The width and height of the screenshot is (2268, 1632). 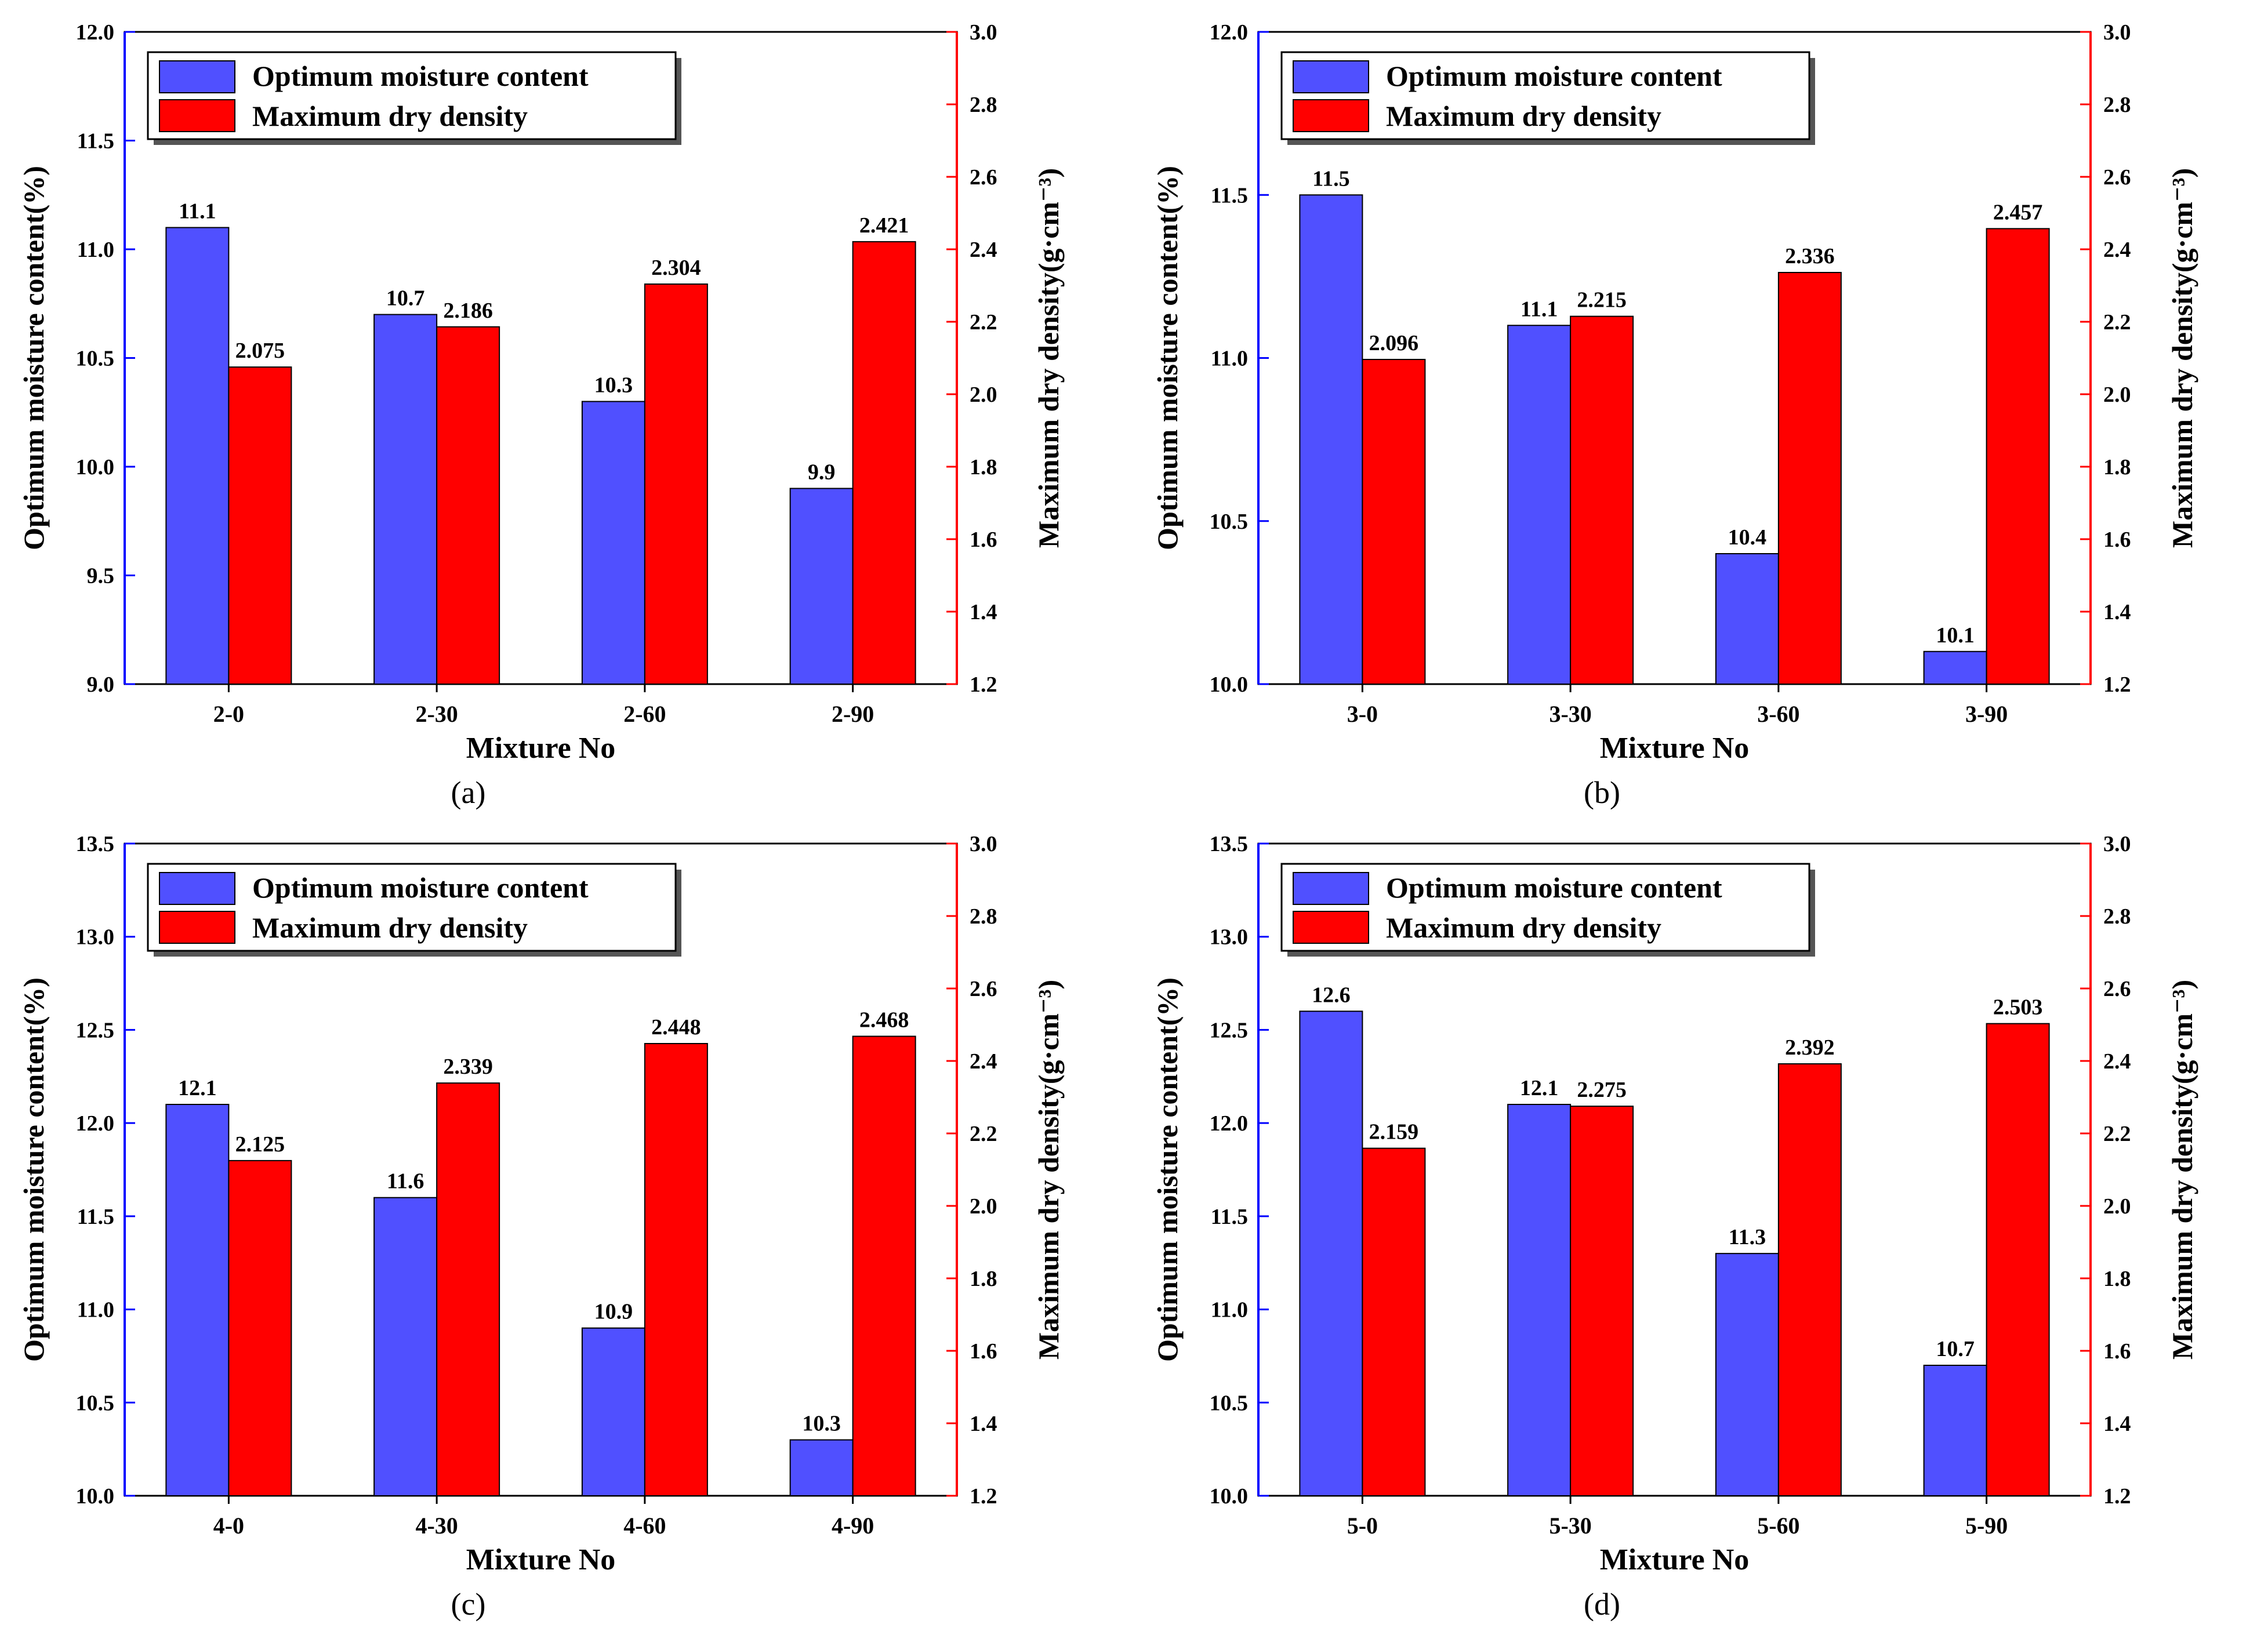 What do you see at coordinates (1394, 343) in the screenshot?
I see `density-value-label: 2.096` at bounding box center [1394, 343].